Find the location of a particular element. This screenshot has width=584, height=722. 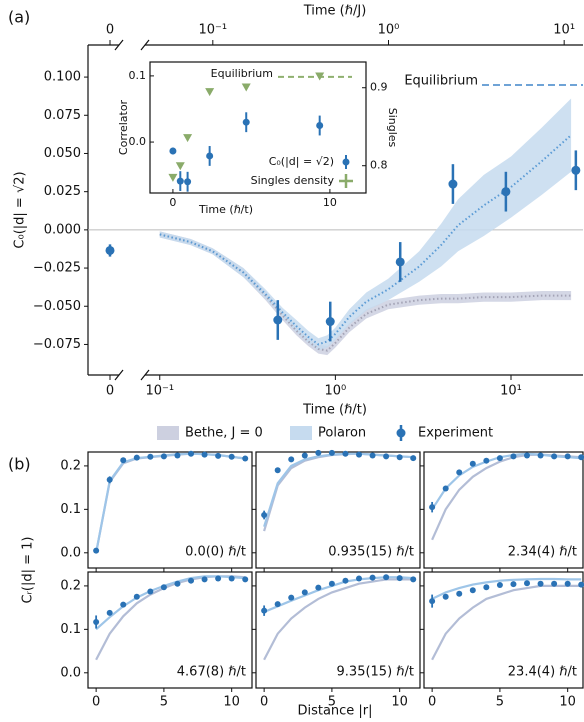

x-tick-label: 10⁻¹ is located at coordinates (159, 391).